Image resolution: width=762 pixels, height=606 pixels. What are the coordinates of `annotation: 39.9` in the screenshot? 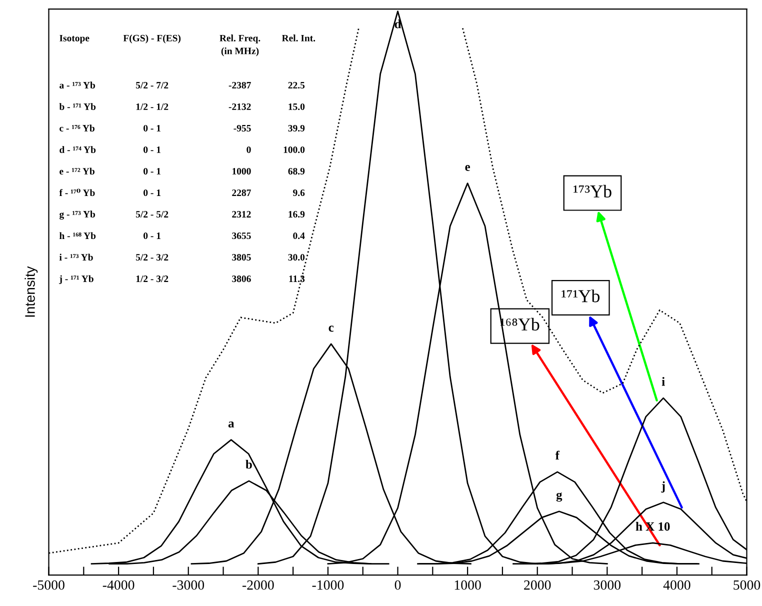 It's located at (296, 128).